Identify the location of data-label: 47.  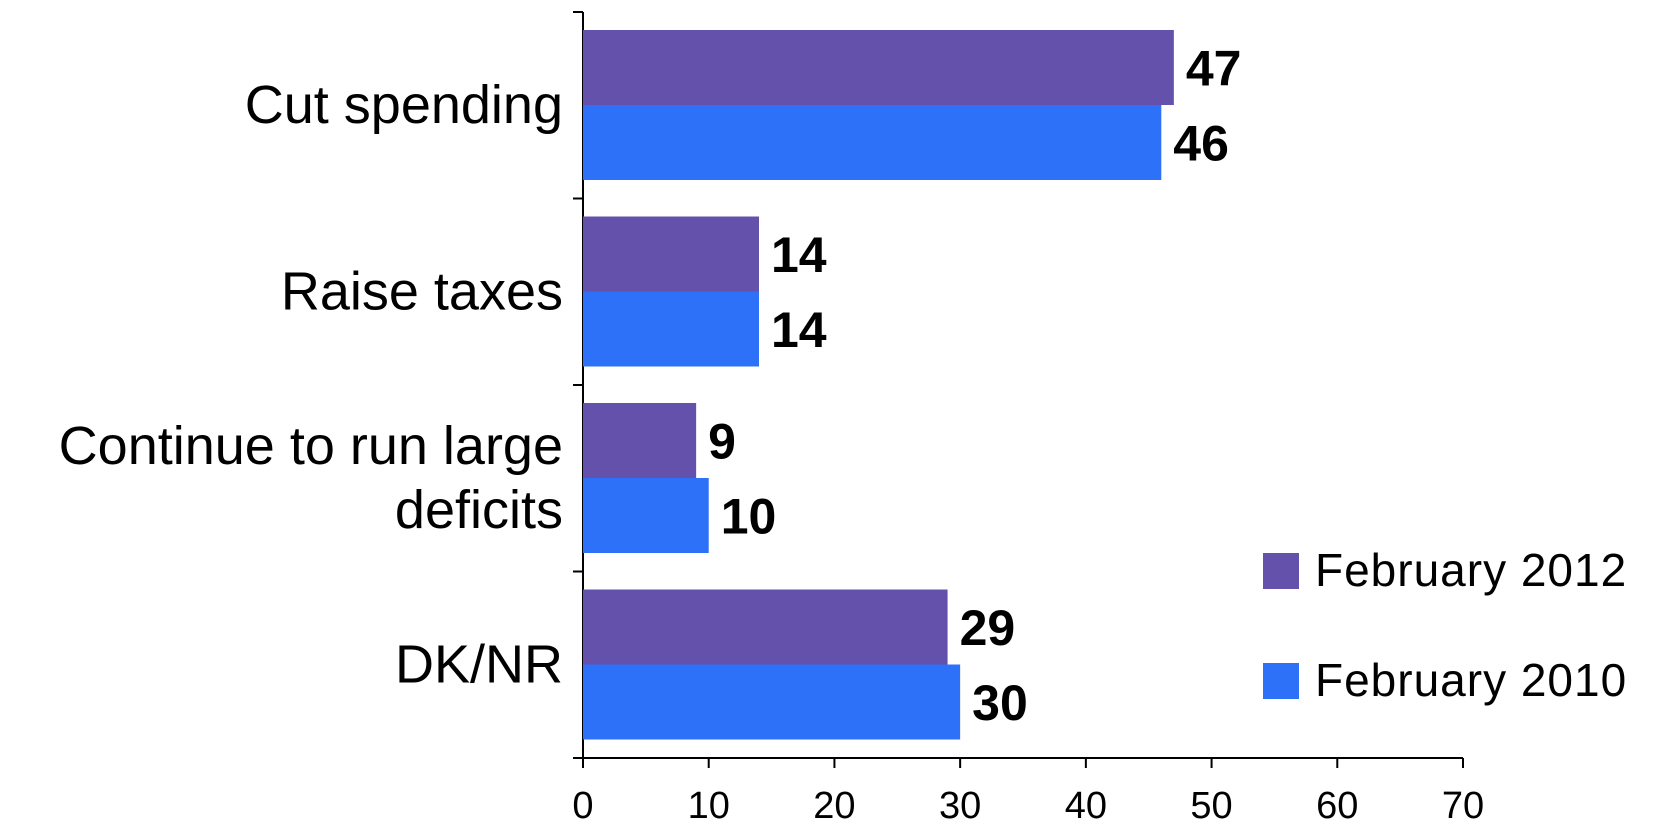
(1214, 69).